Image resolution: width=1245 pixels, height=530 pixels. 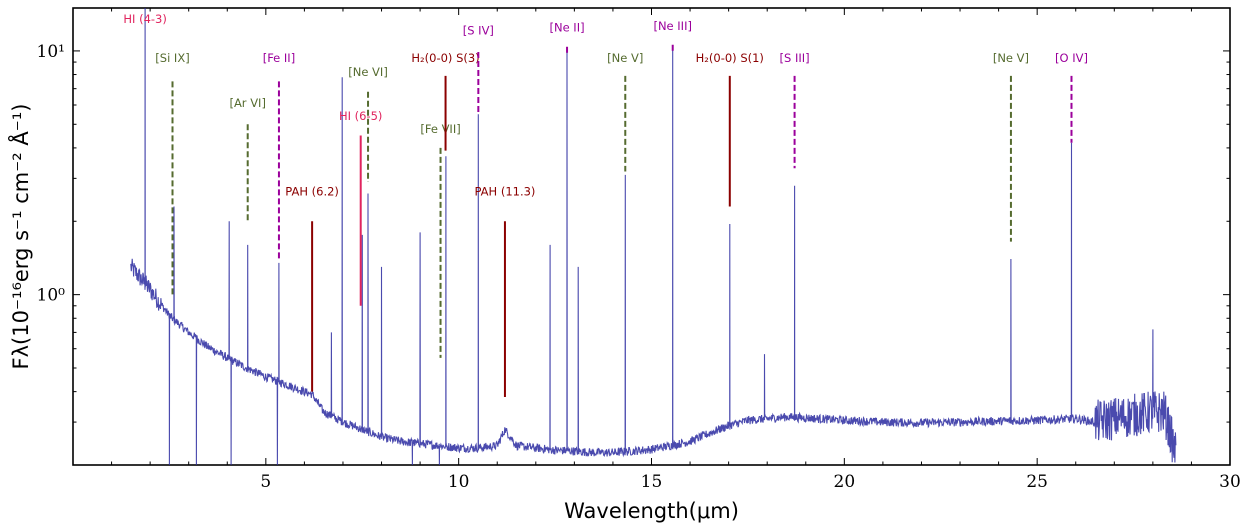 I want to click on x-tick-label-15: 15, so click(x=652, y=482).